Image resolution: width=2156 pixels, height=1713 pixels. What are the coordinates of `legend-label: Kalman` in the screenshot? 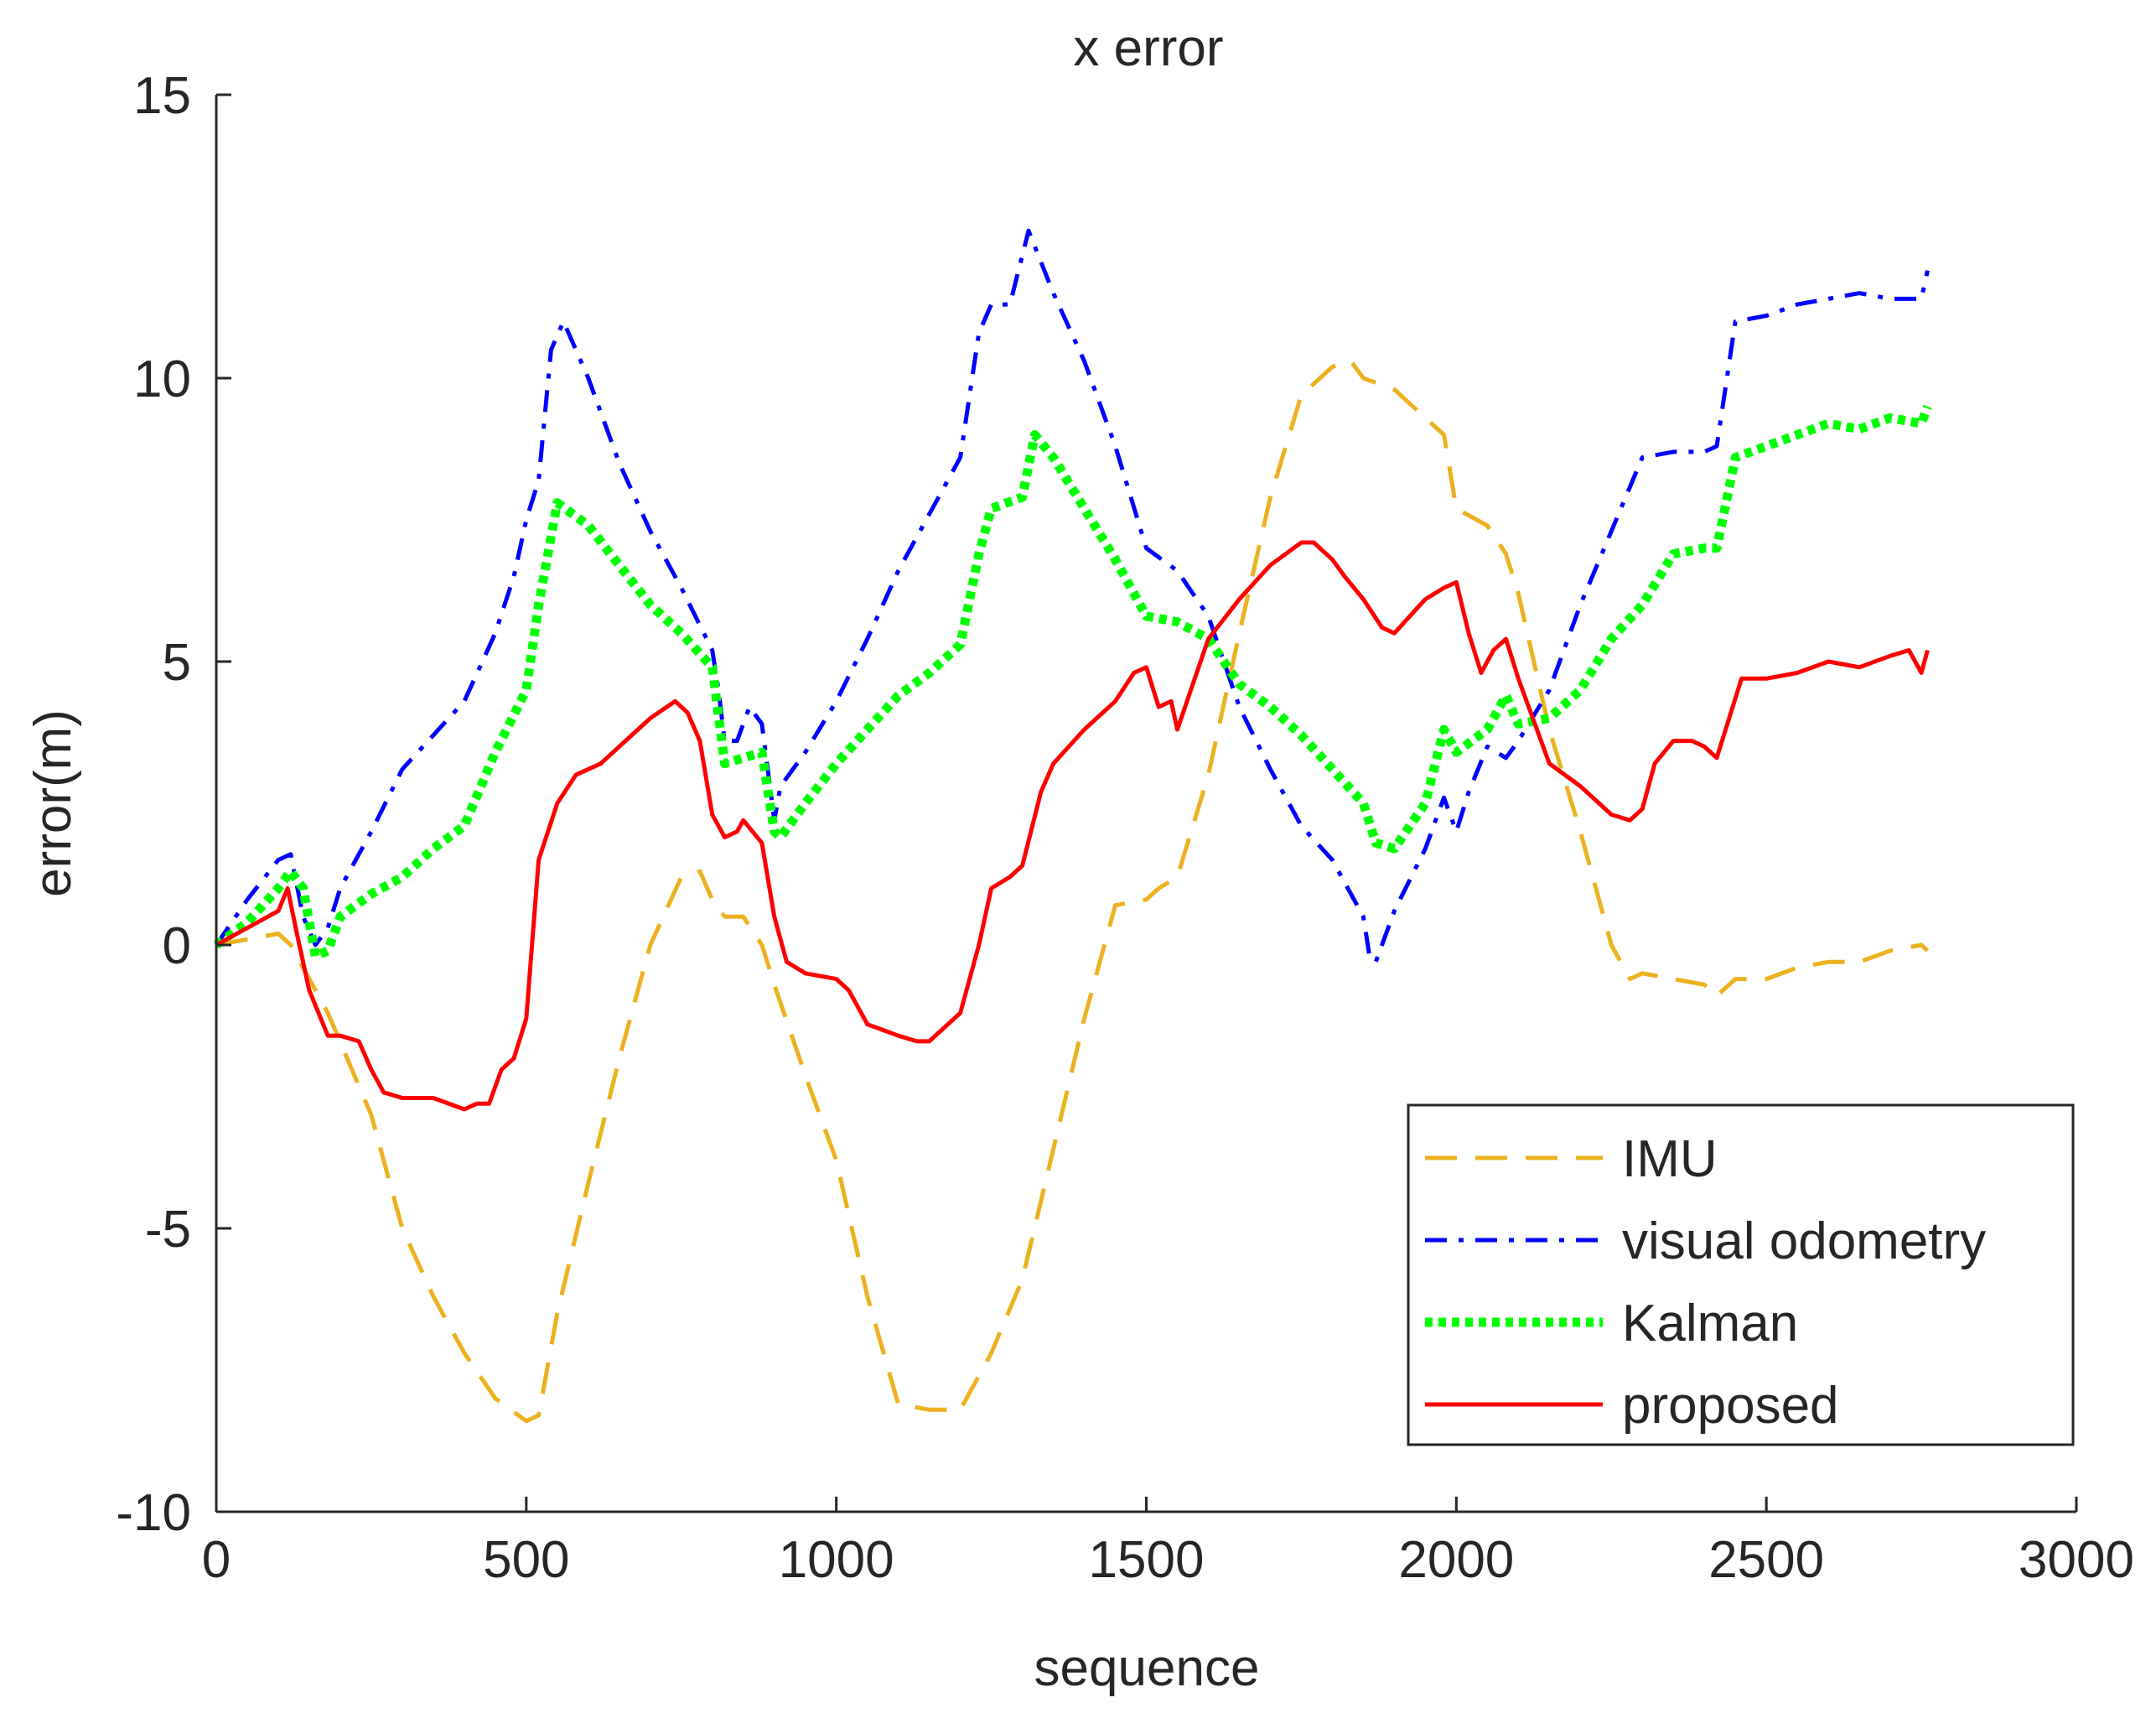 It's located at (1710, 1323).